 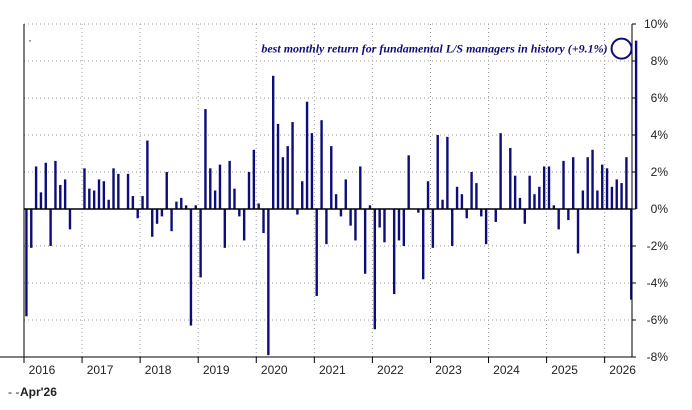 What do you see at coordinates (660, 209) in the screenshot?
I see `y-tick-label: 0%` at bounding box center [660, 209].